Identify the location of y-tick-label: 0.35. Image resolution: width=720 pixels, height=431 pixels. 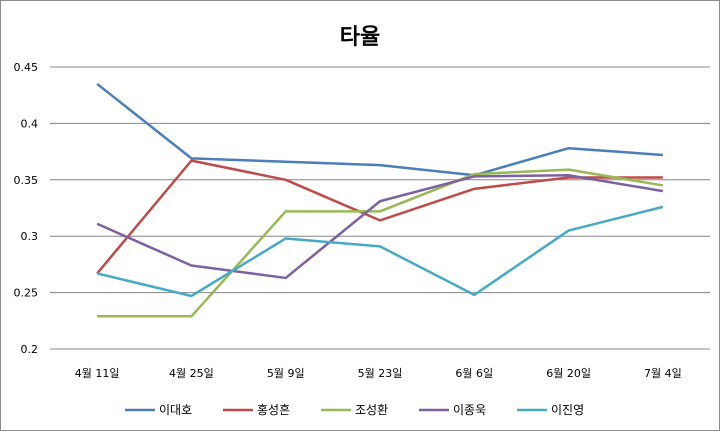
(26, 180).